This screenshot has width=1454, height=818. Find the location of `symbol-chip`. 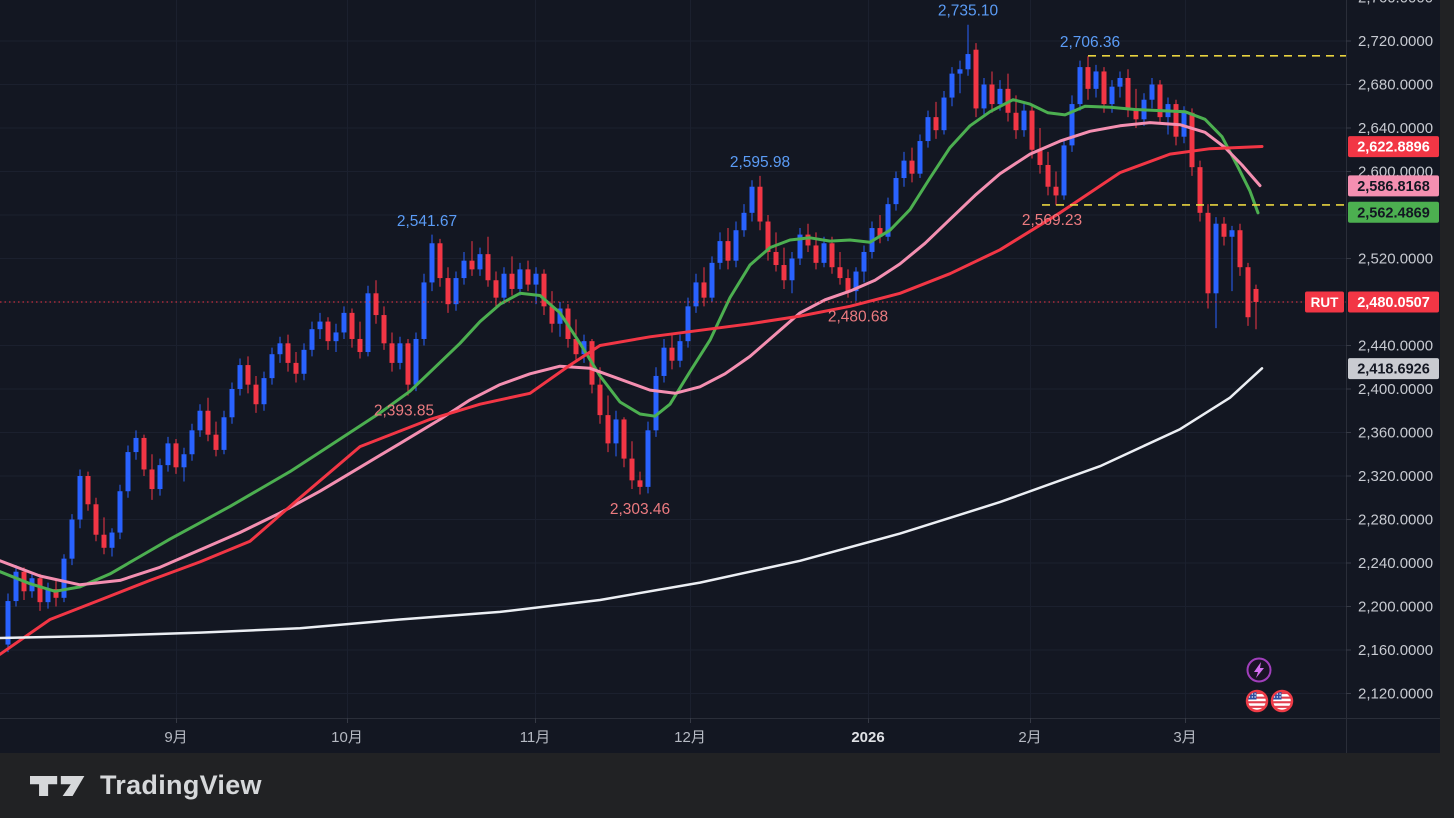

symbol-chip is located at coordinates (1324, 302).